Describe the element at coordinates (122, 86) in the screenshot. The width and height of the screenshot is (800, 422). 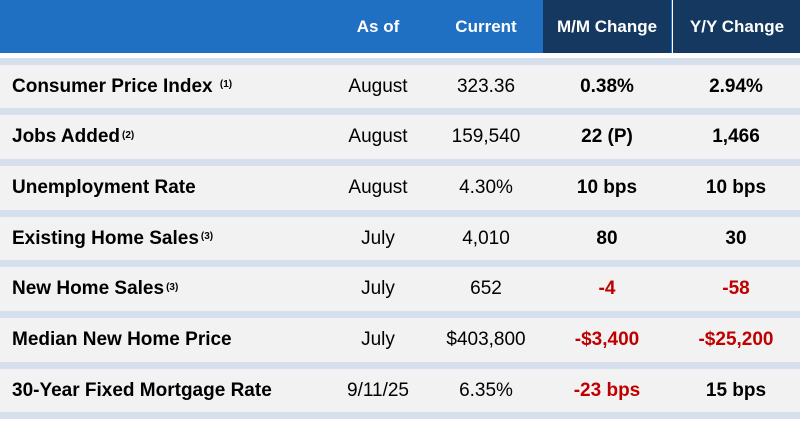
I see `metric-name: Consumer Price Index (1)` at that location.